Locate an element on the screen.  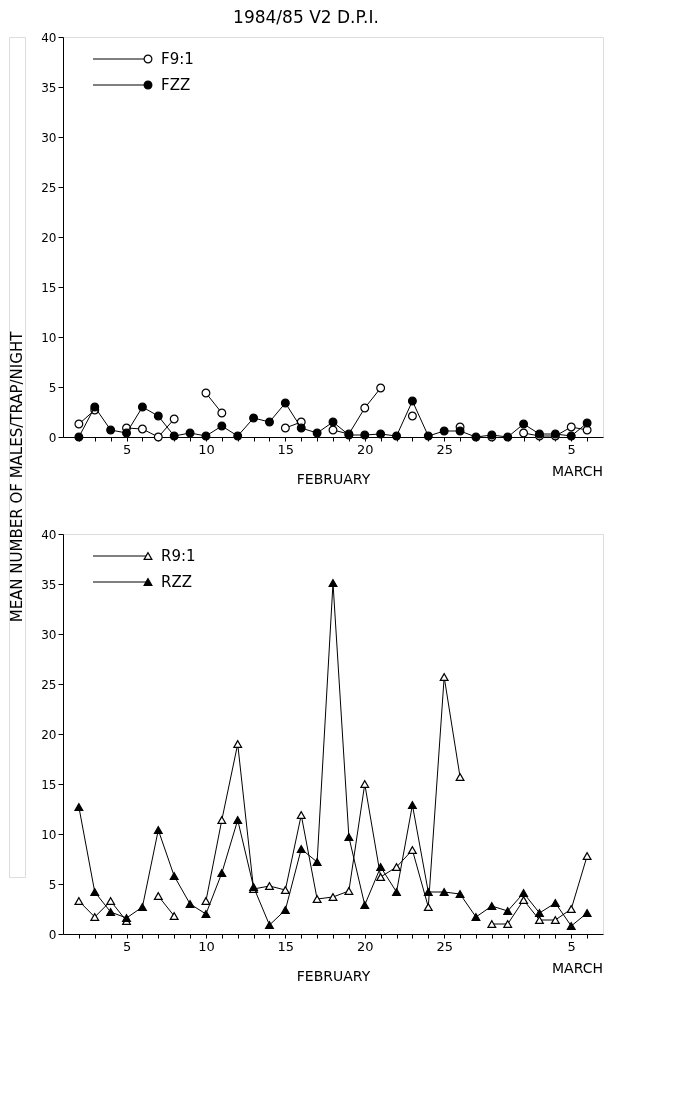
legend-label: R9:1 is located at coordinates (178, 556).